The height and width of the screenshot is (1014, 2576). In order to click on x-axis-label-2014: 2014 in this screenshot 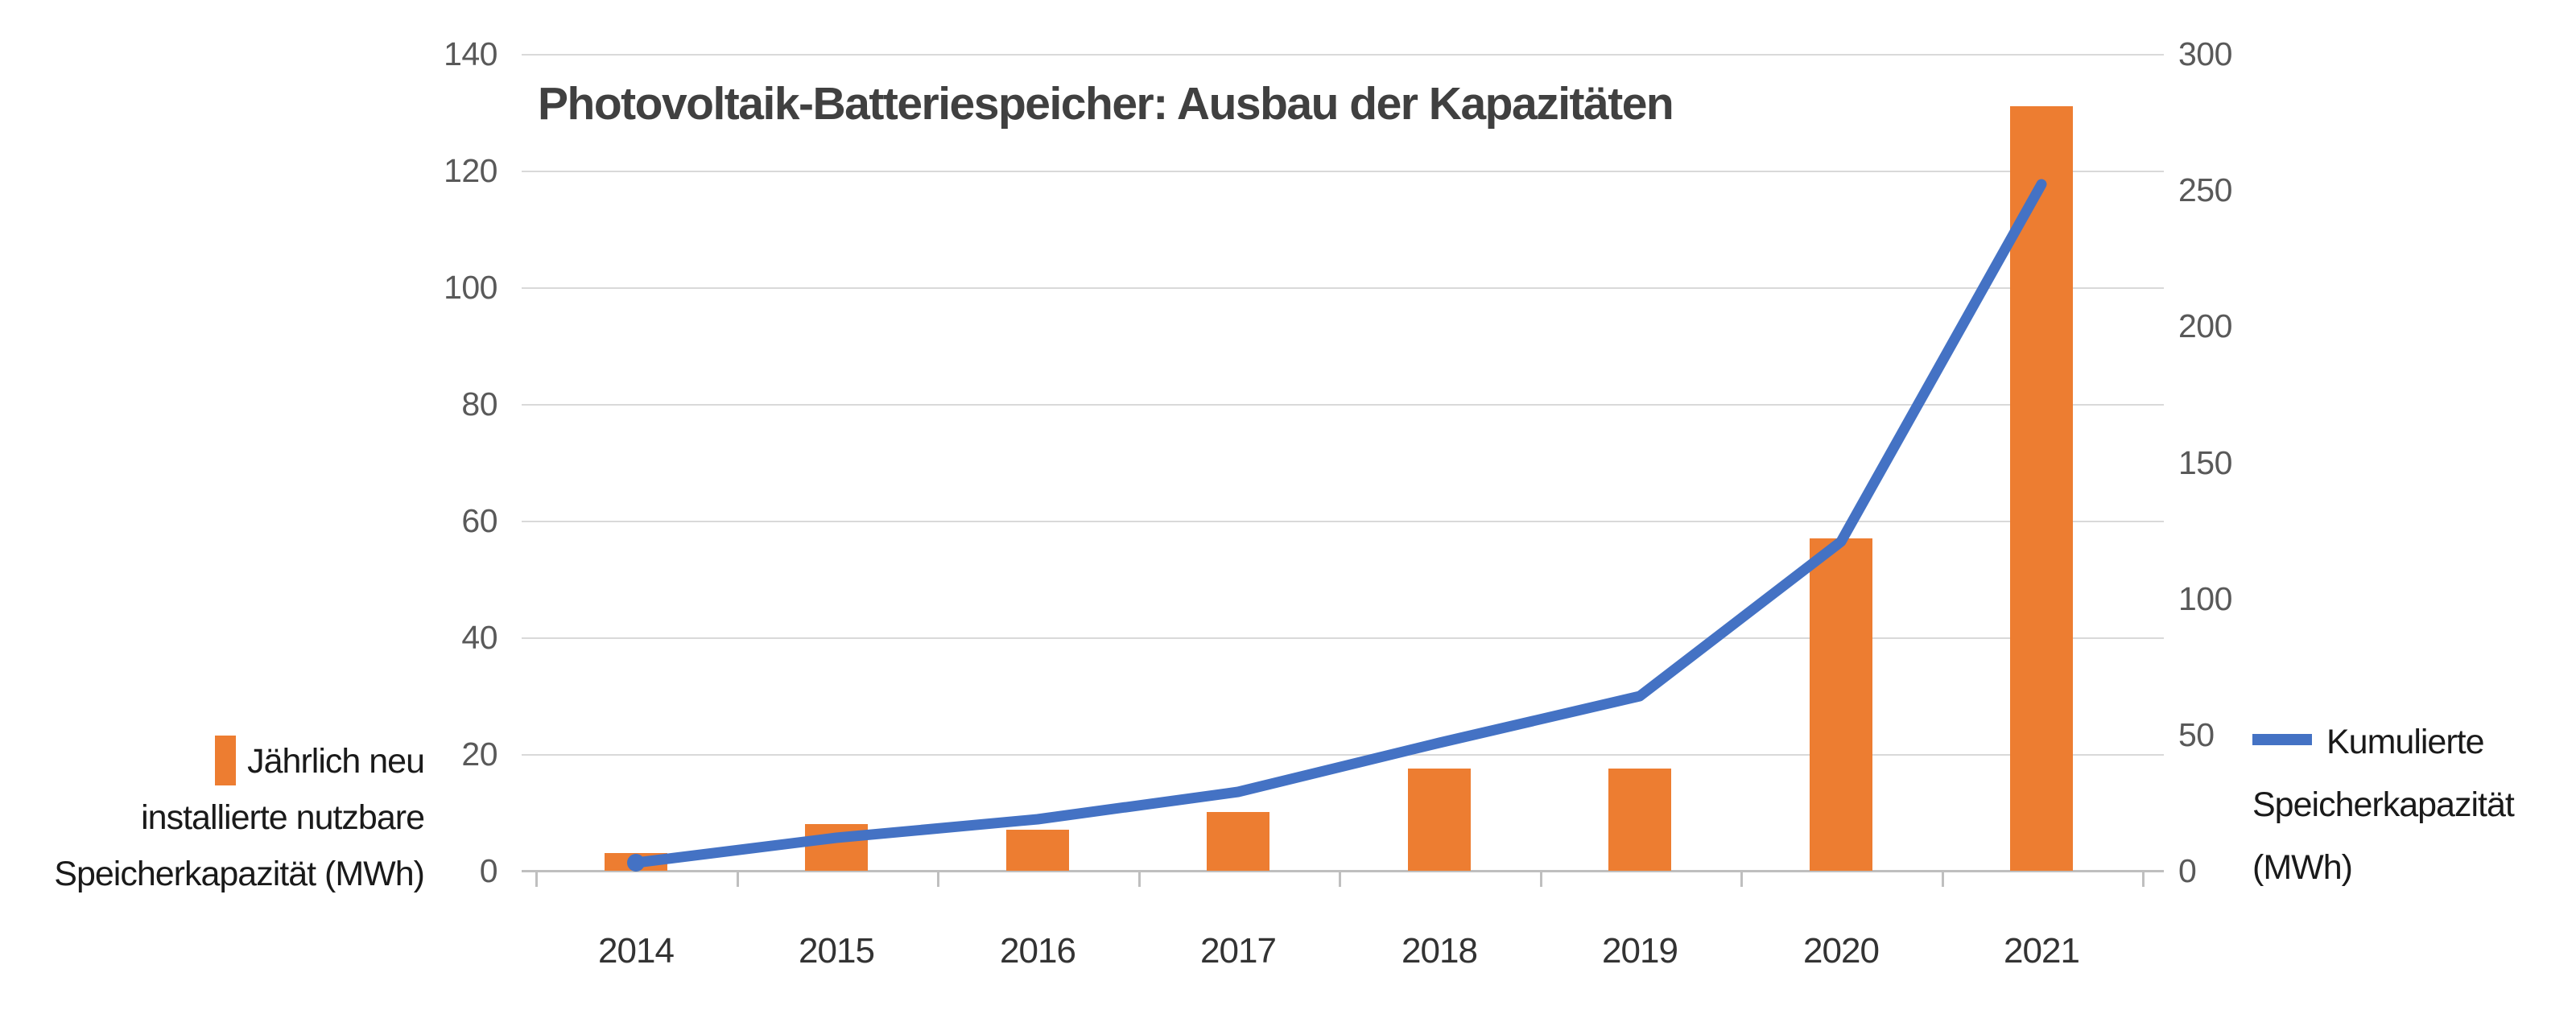, I will do `click(636, 951)`.